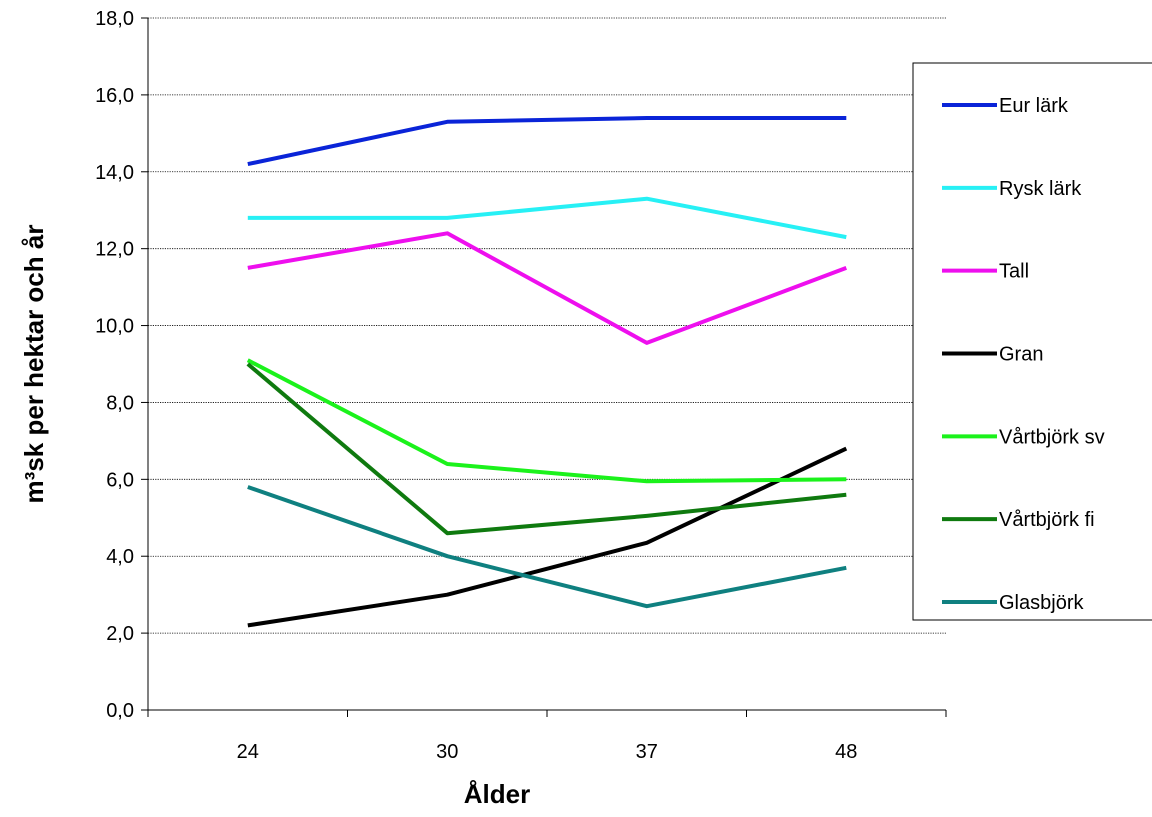 The height and width of the screenshot is (817, 1152). Describe the element at coordinates (120, 480) in the screenshot. I see `y-tick-label: 6,0` at that location.